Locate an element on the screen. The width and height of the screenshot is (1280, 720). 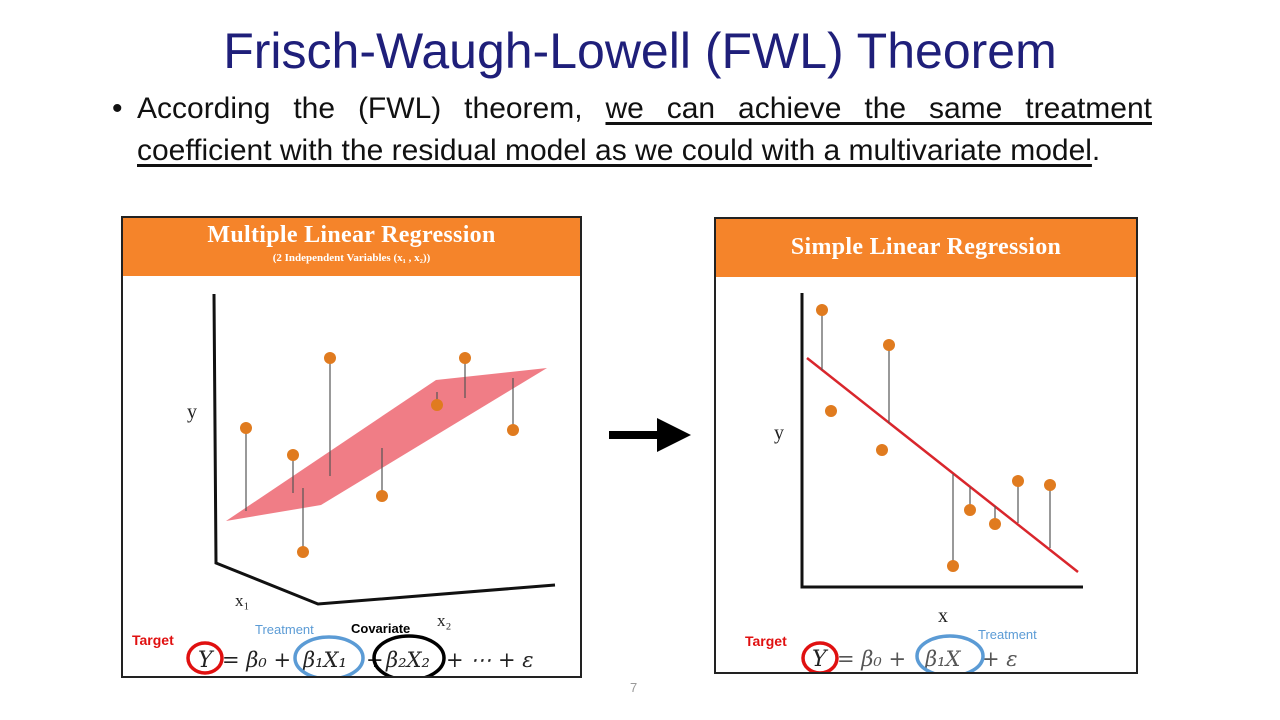
panel-title: Simple Linear Regression is located at coordinates (926, 247).